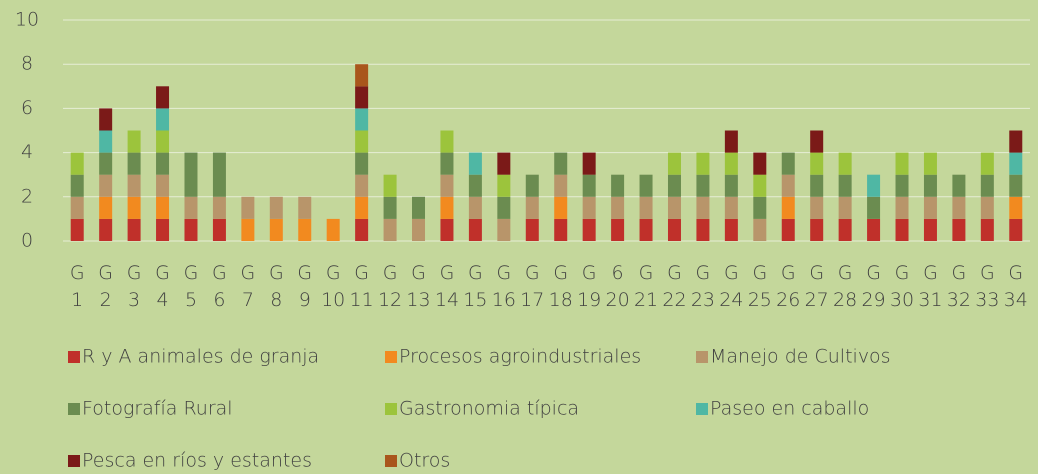  Describe the element at coordinates (424, 461) in the screenshot. I see `legend-label: Otros` at that location.